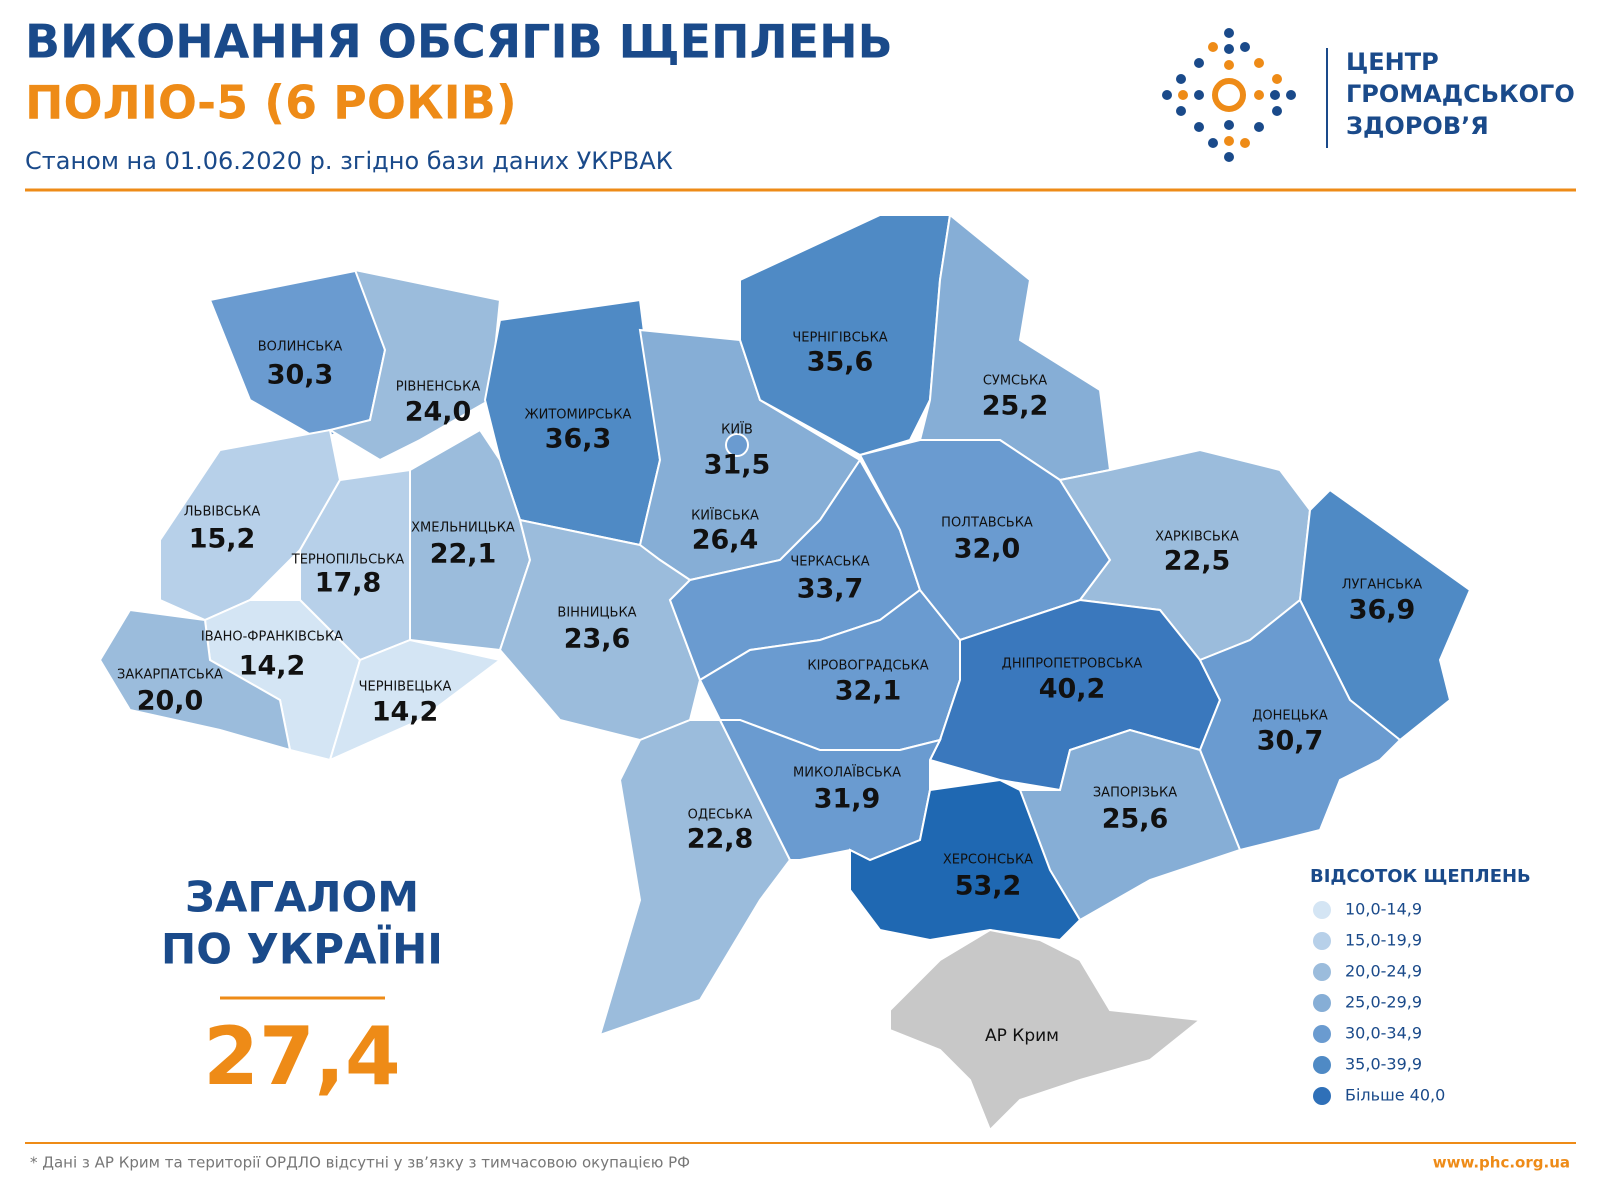  What do you see at coordinates (737, 445) in the screenshot?
I see `kyiv-city` at bounding box center [737, 445].